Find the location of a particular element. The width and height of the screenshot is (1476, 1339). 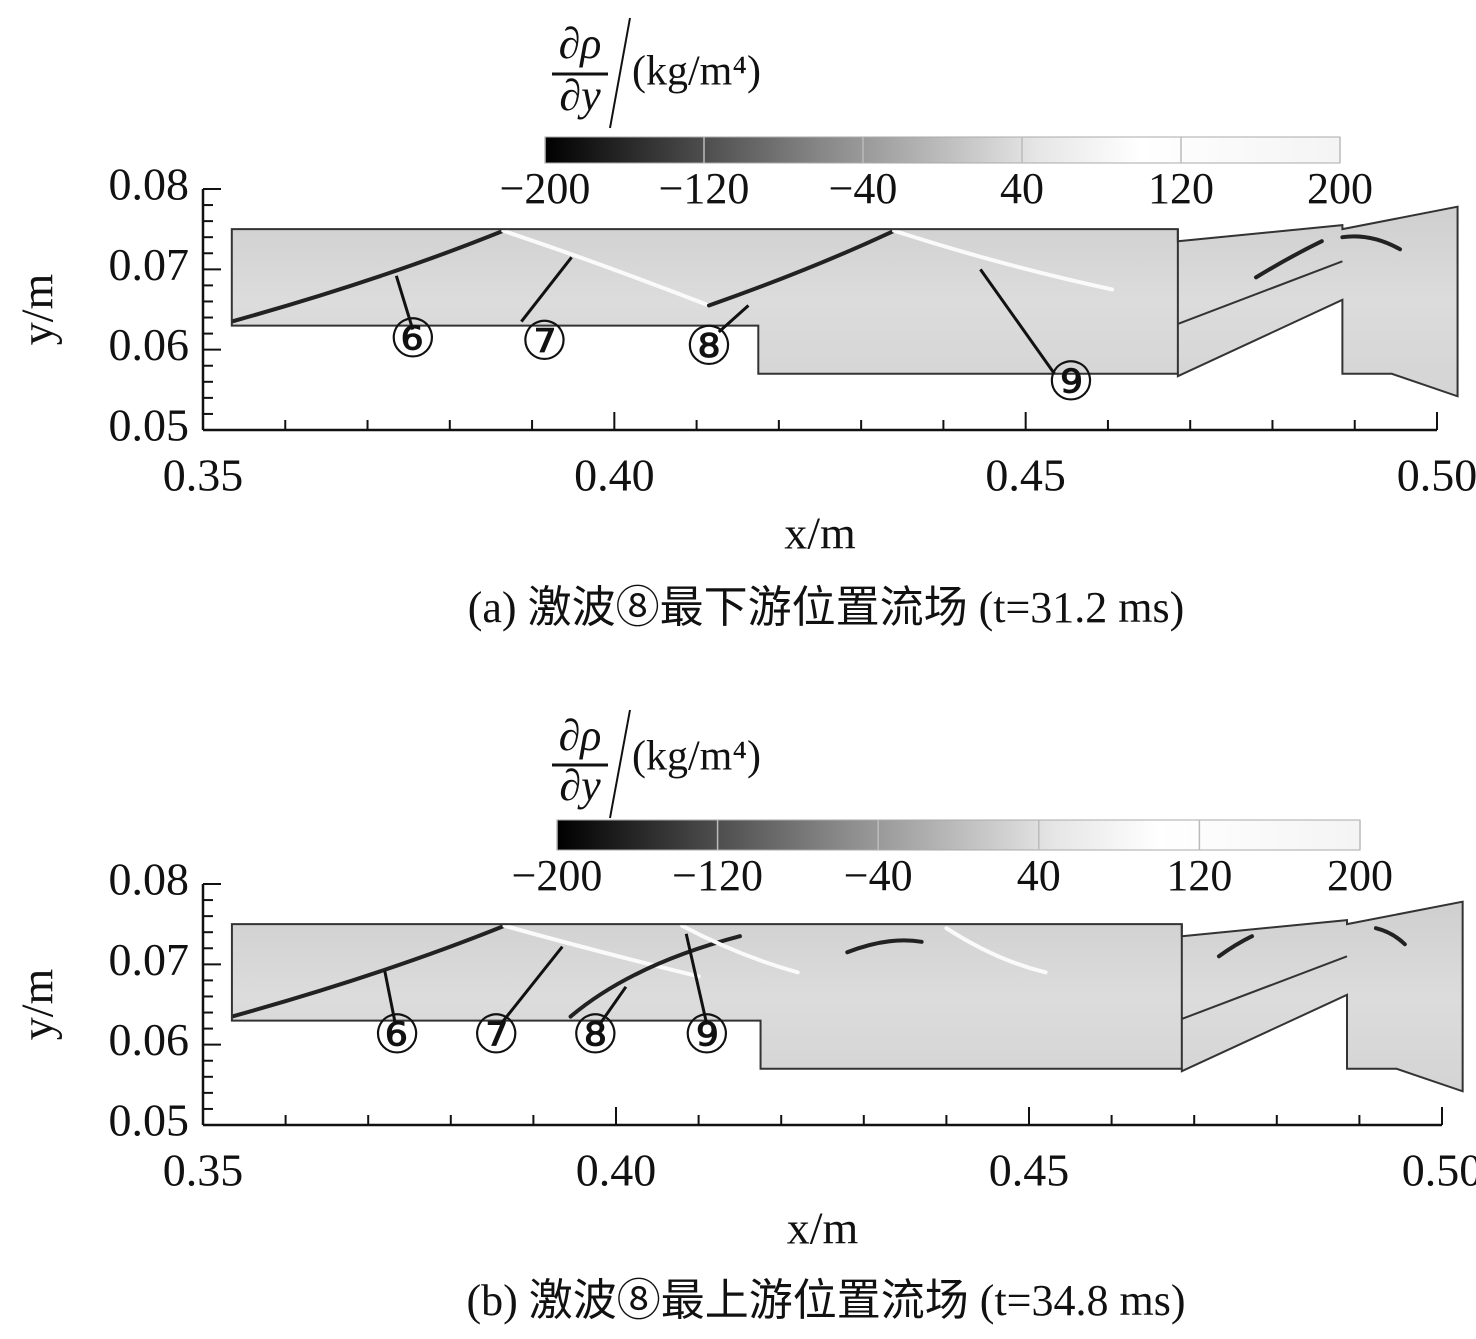

caption: (a) 激波⑧最下游位置流场 (t=31.2 ms) is located at coordinates (826, 607).